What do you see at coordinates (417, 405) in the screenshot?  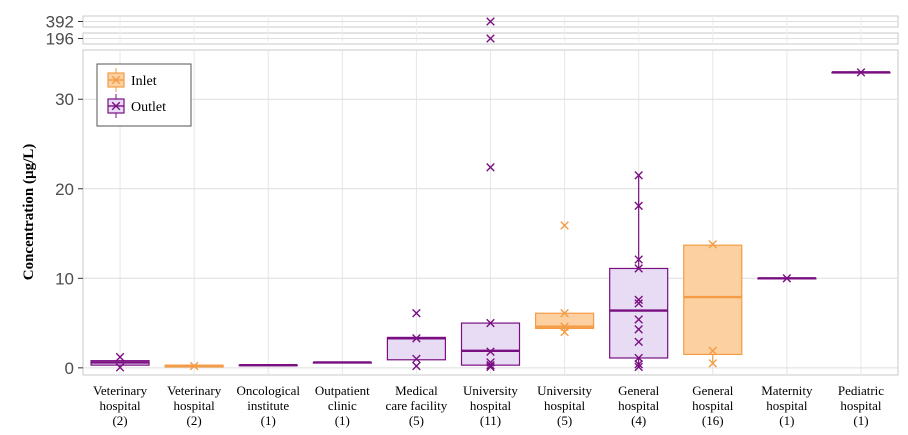 I see `category-label-line: care facility` at bounding box center [417, 405].